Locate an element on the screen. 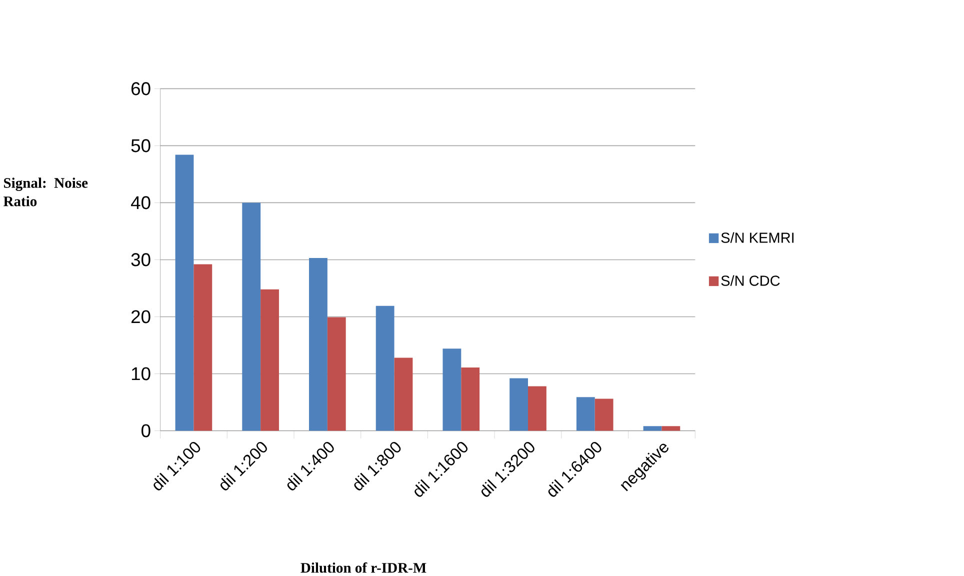  y-tick-label: 0 is located at coordinates (146, 431).